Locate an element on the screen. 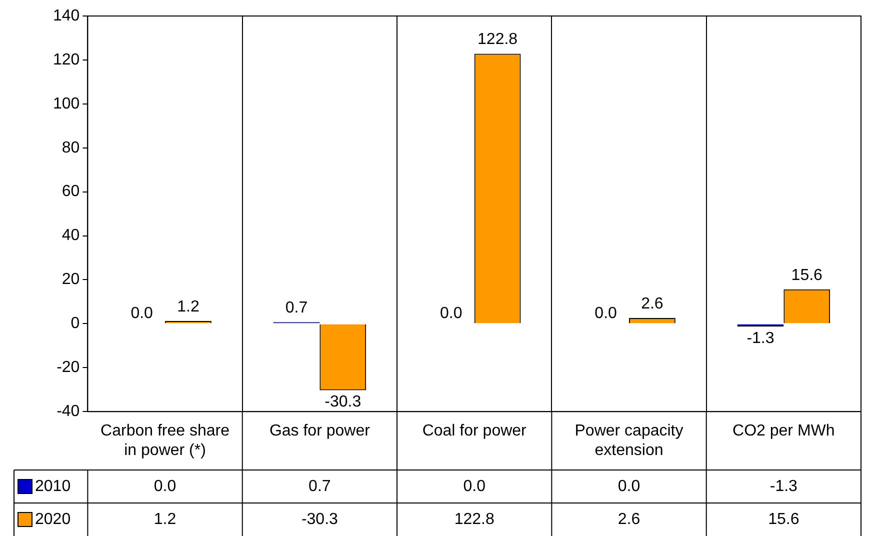 The height and width of the screenshot is (540, 869). y-tick-label: 0 is located at coordinates (75, 323).